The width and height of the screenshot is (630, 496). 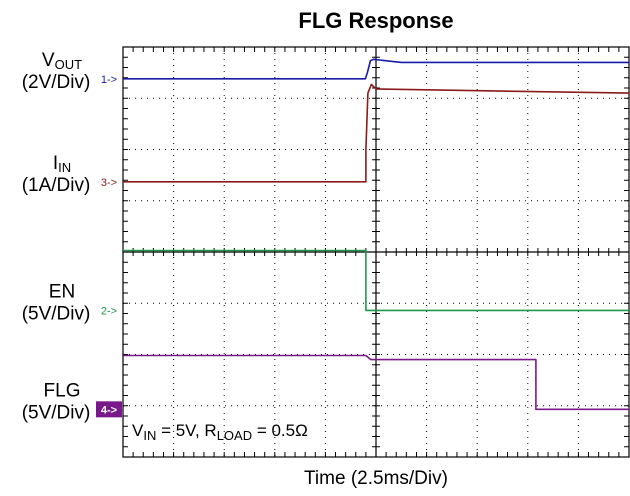 I want to click on channel-4-scale: (5V/Div), so click(x=56, y=412).